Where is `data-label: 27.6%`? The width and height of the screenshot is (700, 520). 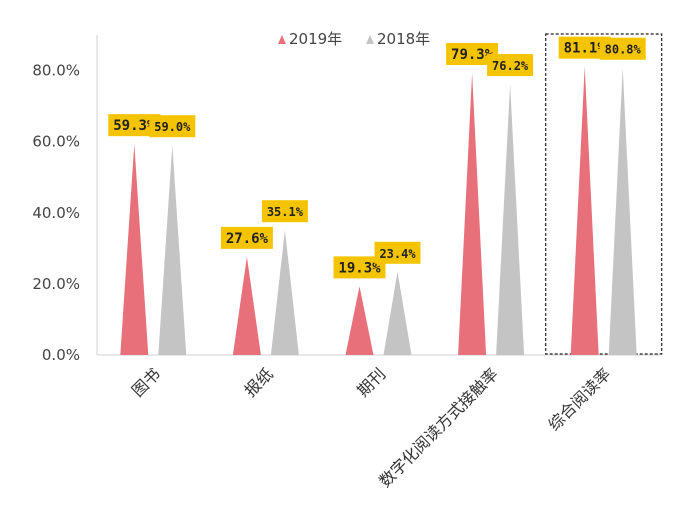 data-label: 27.6% is located at coordinates (247, 239).